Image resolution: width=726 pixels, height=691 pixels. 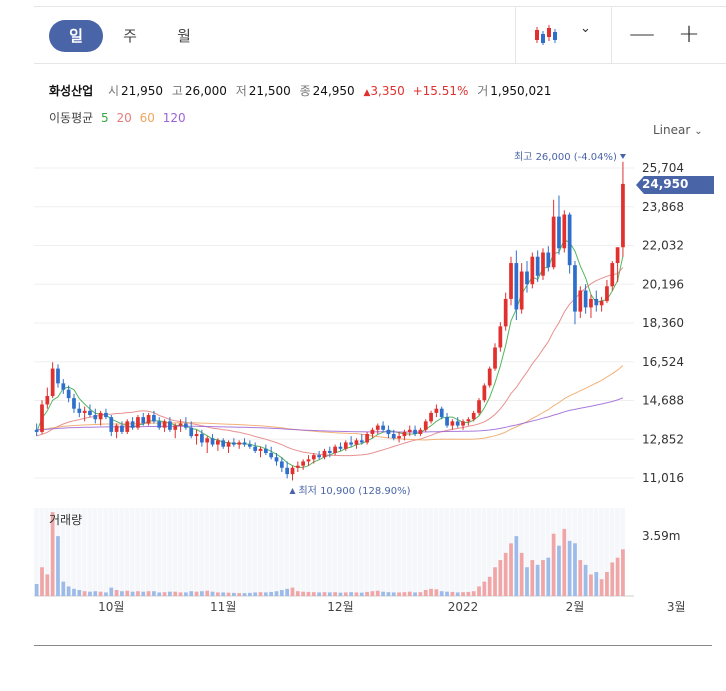 I want to click on ma120-label: 120, so click(x=174, y=118).